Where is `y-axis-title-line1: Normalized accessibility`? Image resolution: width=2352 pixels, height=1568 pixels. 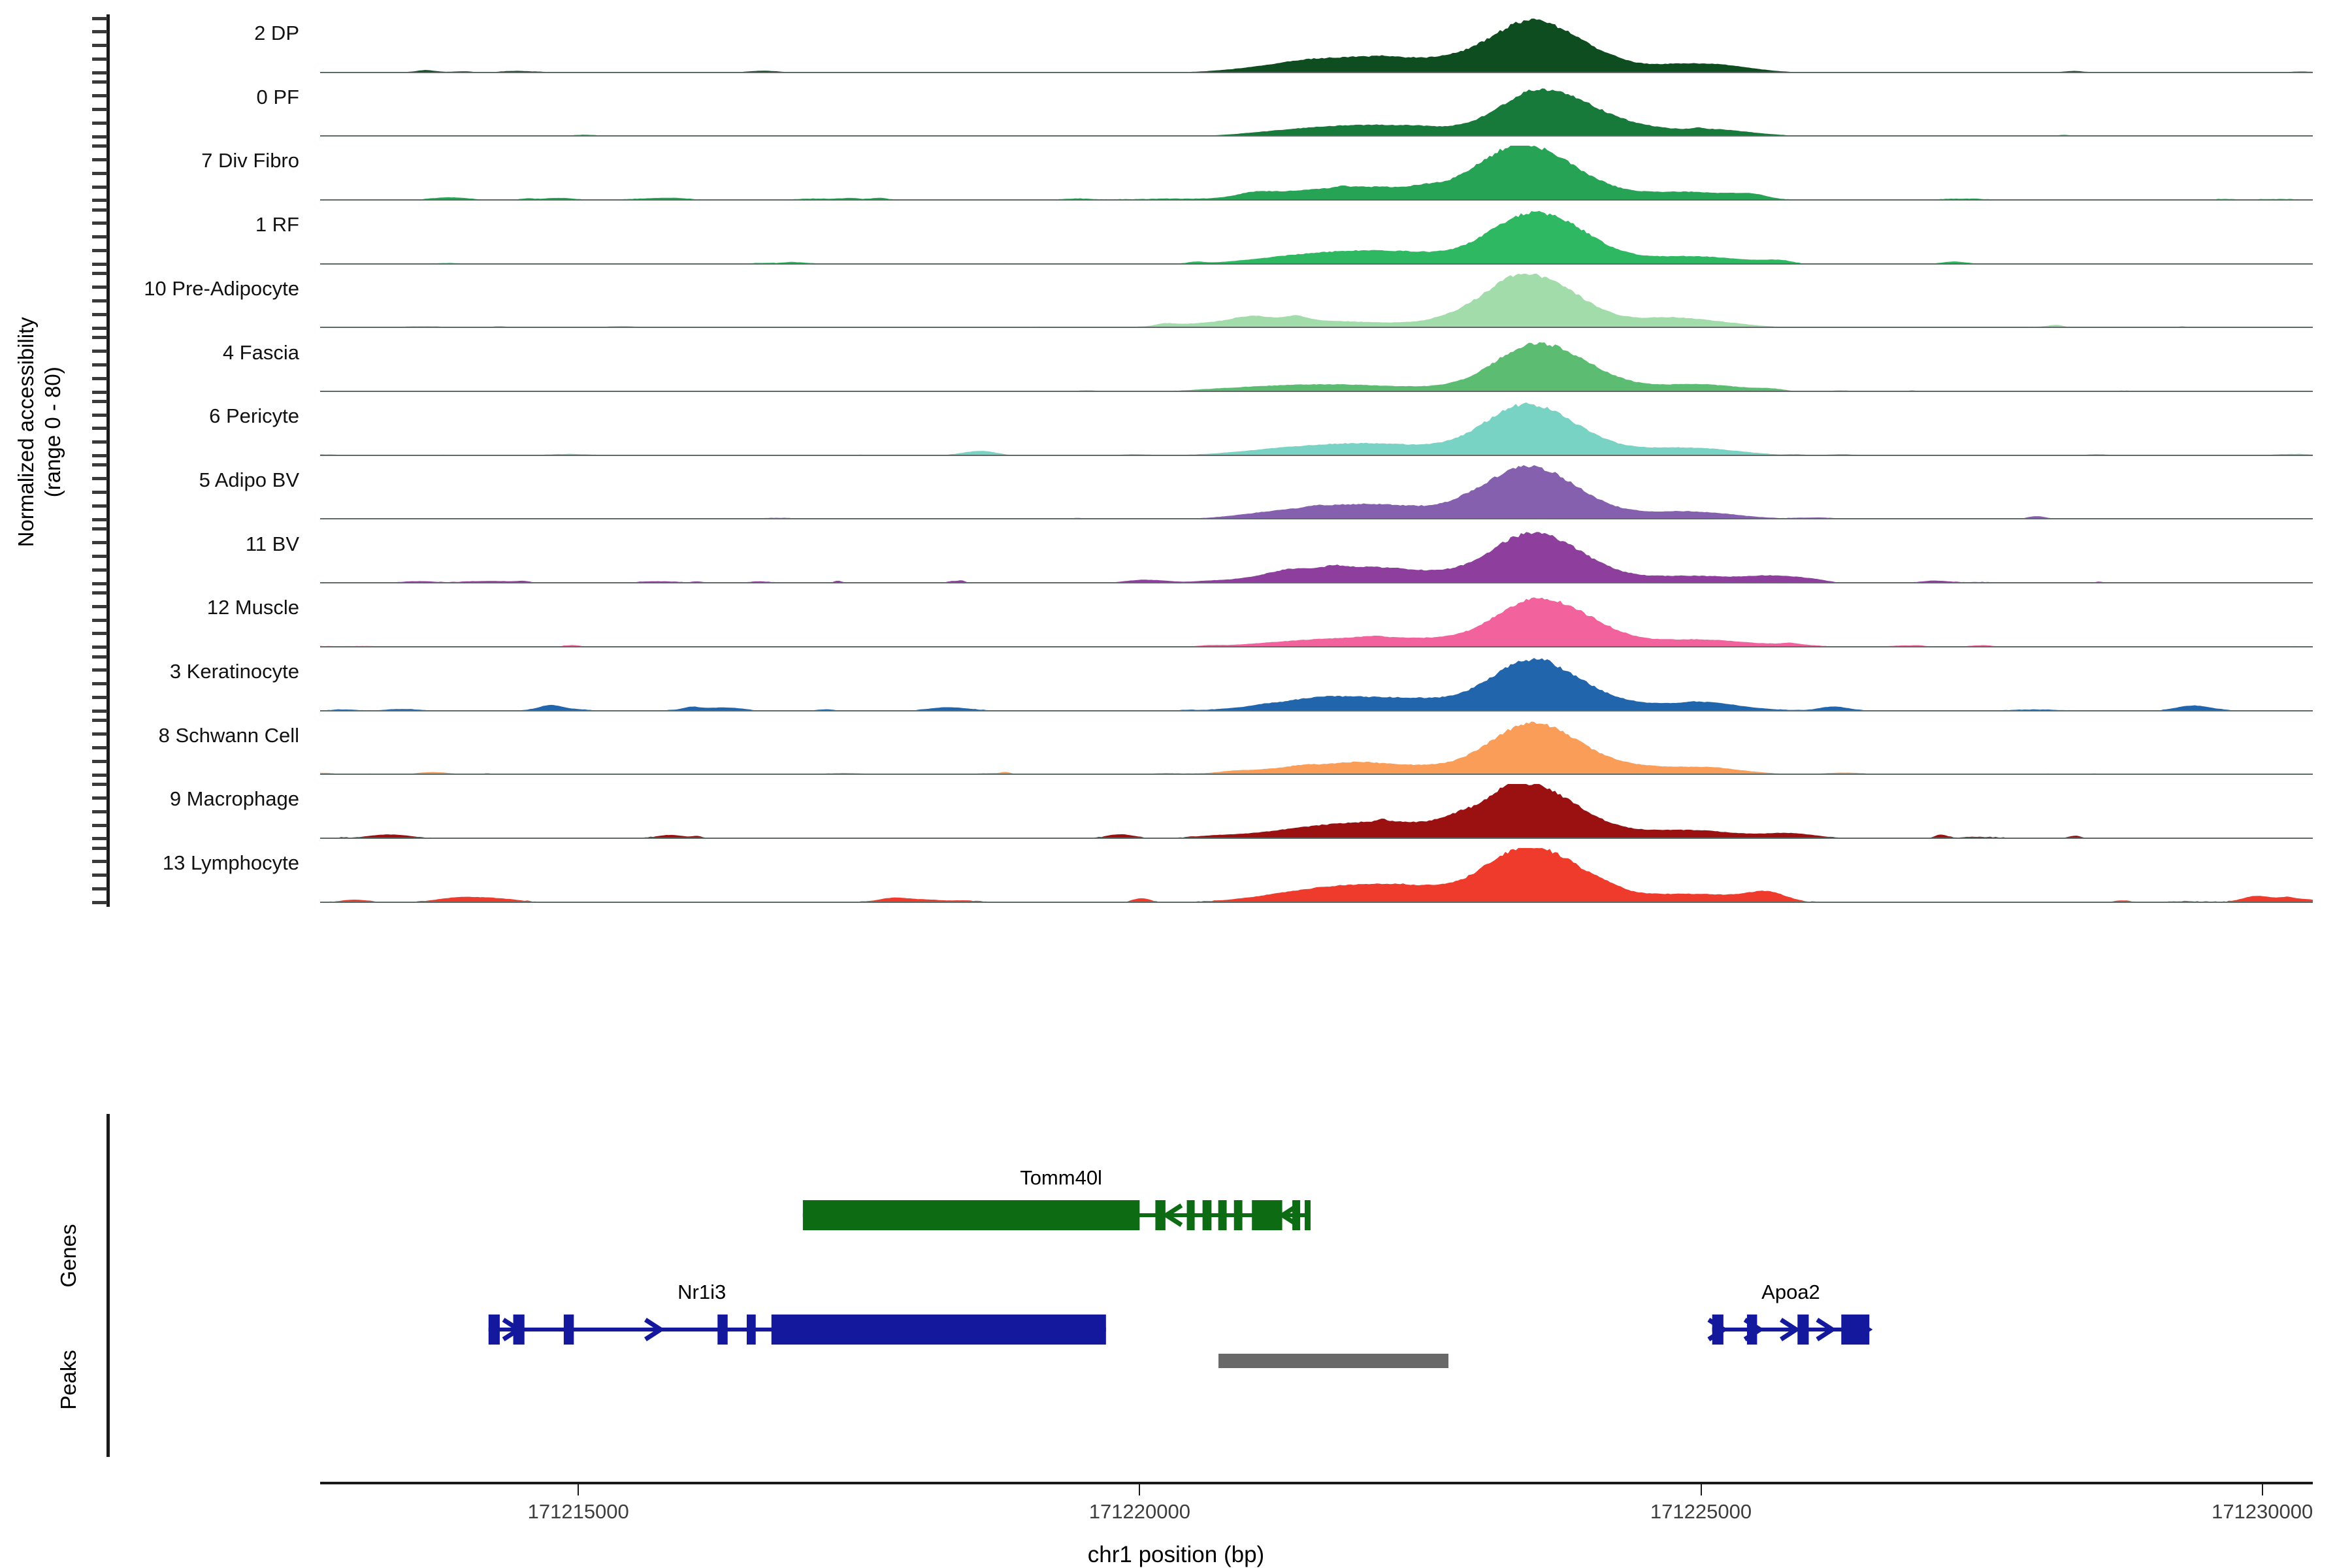
y-axis-title-line1: Normalized accessibility is located at coordinates (25, 432).